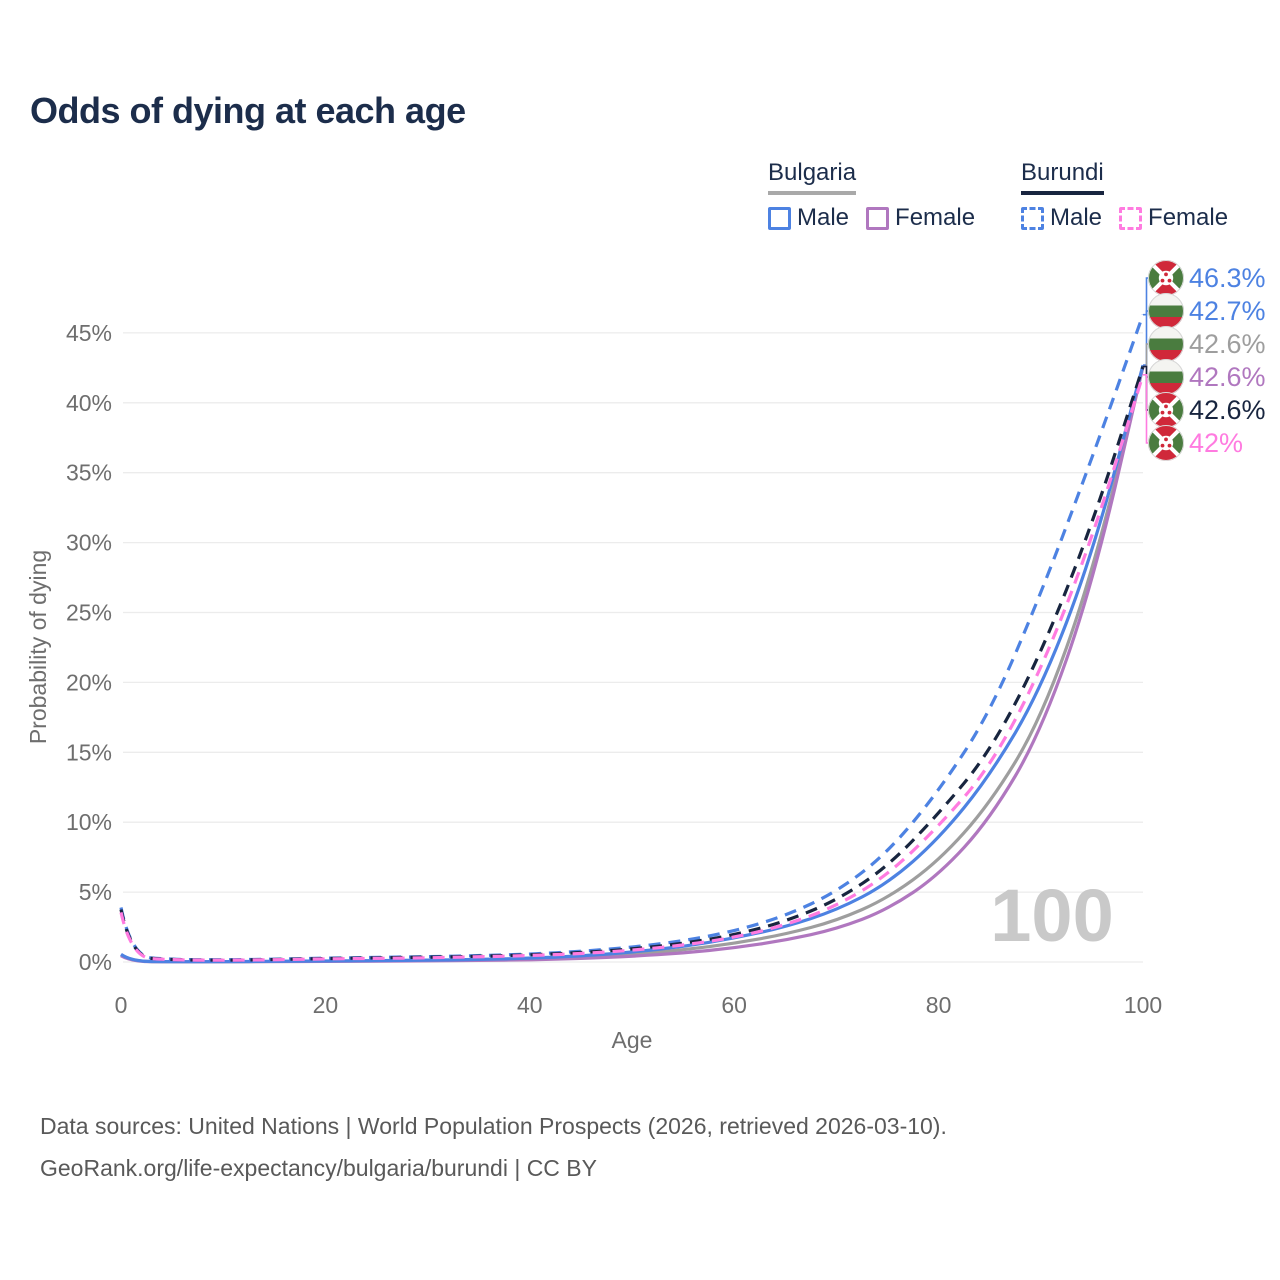  Describe the element at coordinates (1146, 338) in the screenshot. I see `end-label-connector-bulgaria-male` at that location.